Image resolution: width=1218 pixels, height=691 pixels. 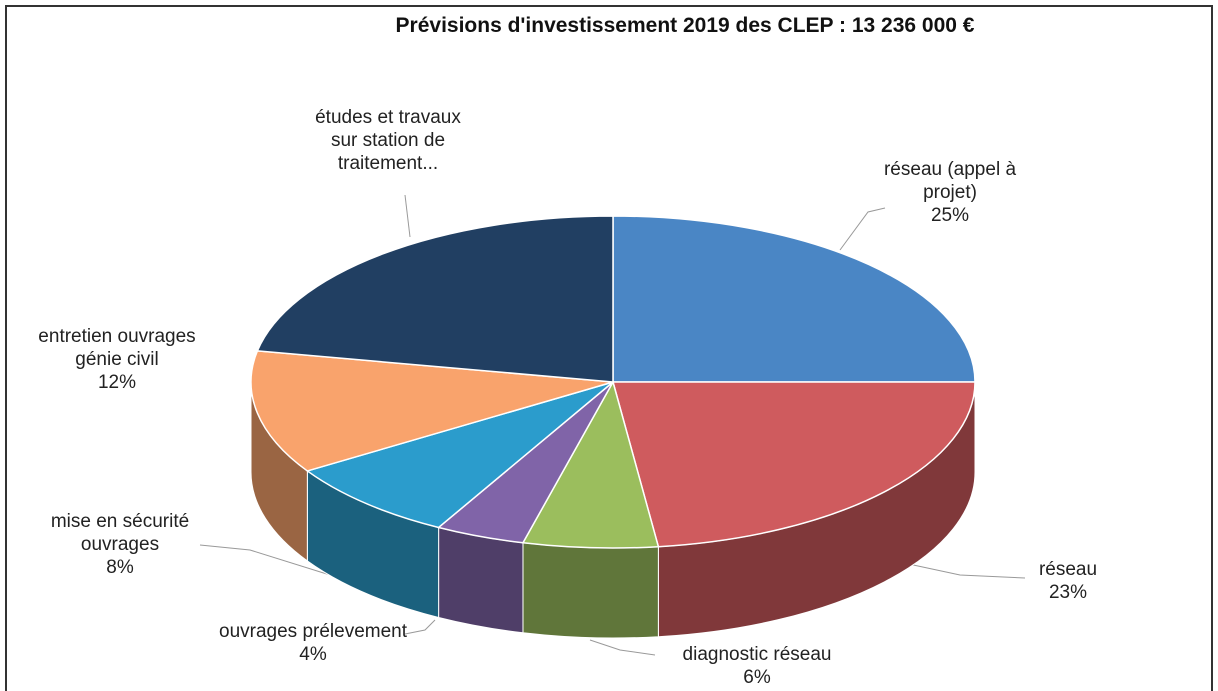 What do you see at coordinates (313, 643) in the screenshot?
I see `data-label: ouvrages prélevement 4%` at bounding box center [313, 643].